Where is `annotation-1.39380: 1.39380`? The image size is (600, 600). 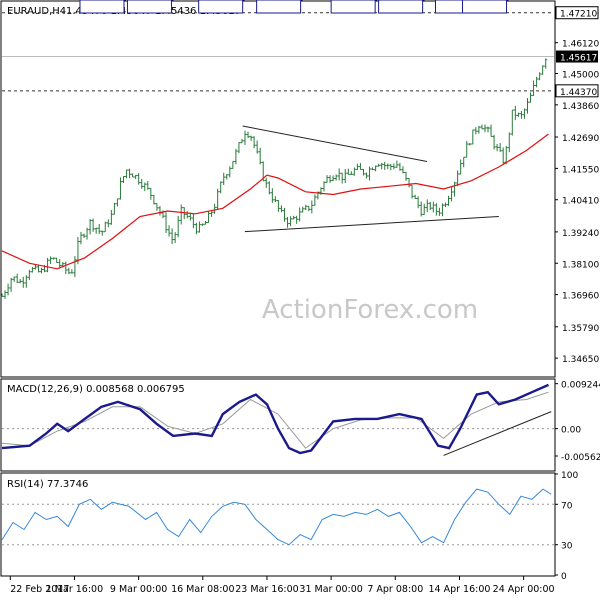 annotation-1.39380: 1.39380 is located at coordinates (279, 7).